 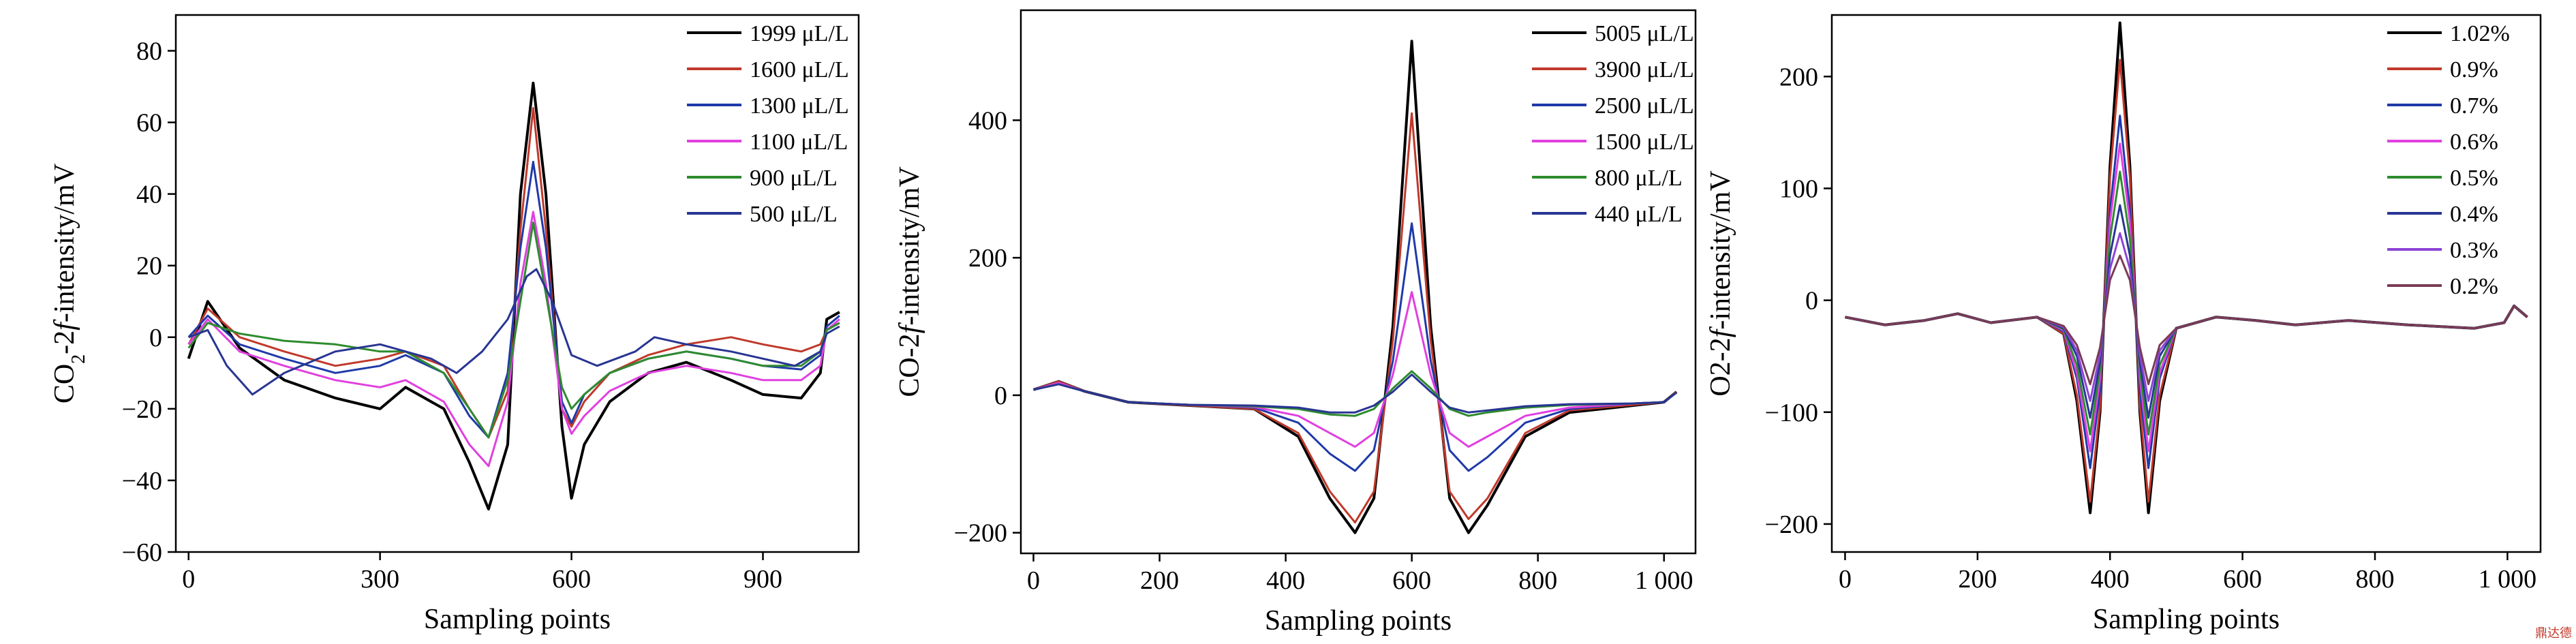 What do you see at coordinates (910, 281) in the screenshot?
I see `y-axis-label: CO-2f-intensity/mV` at bounding box center [910, 281].